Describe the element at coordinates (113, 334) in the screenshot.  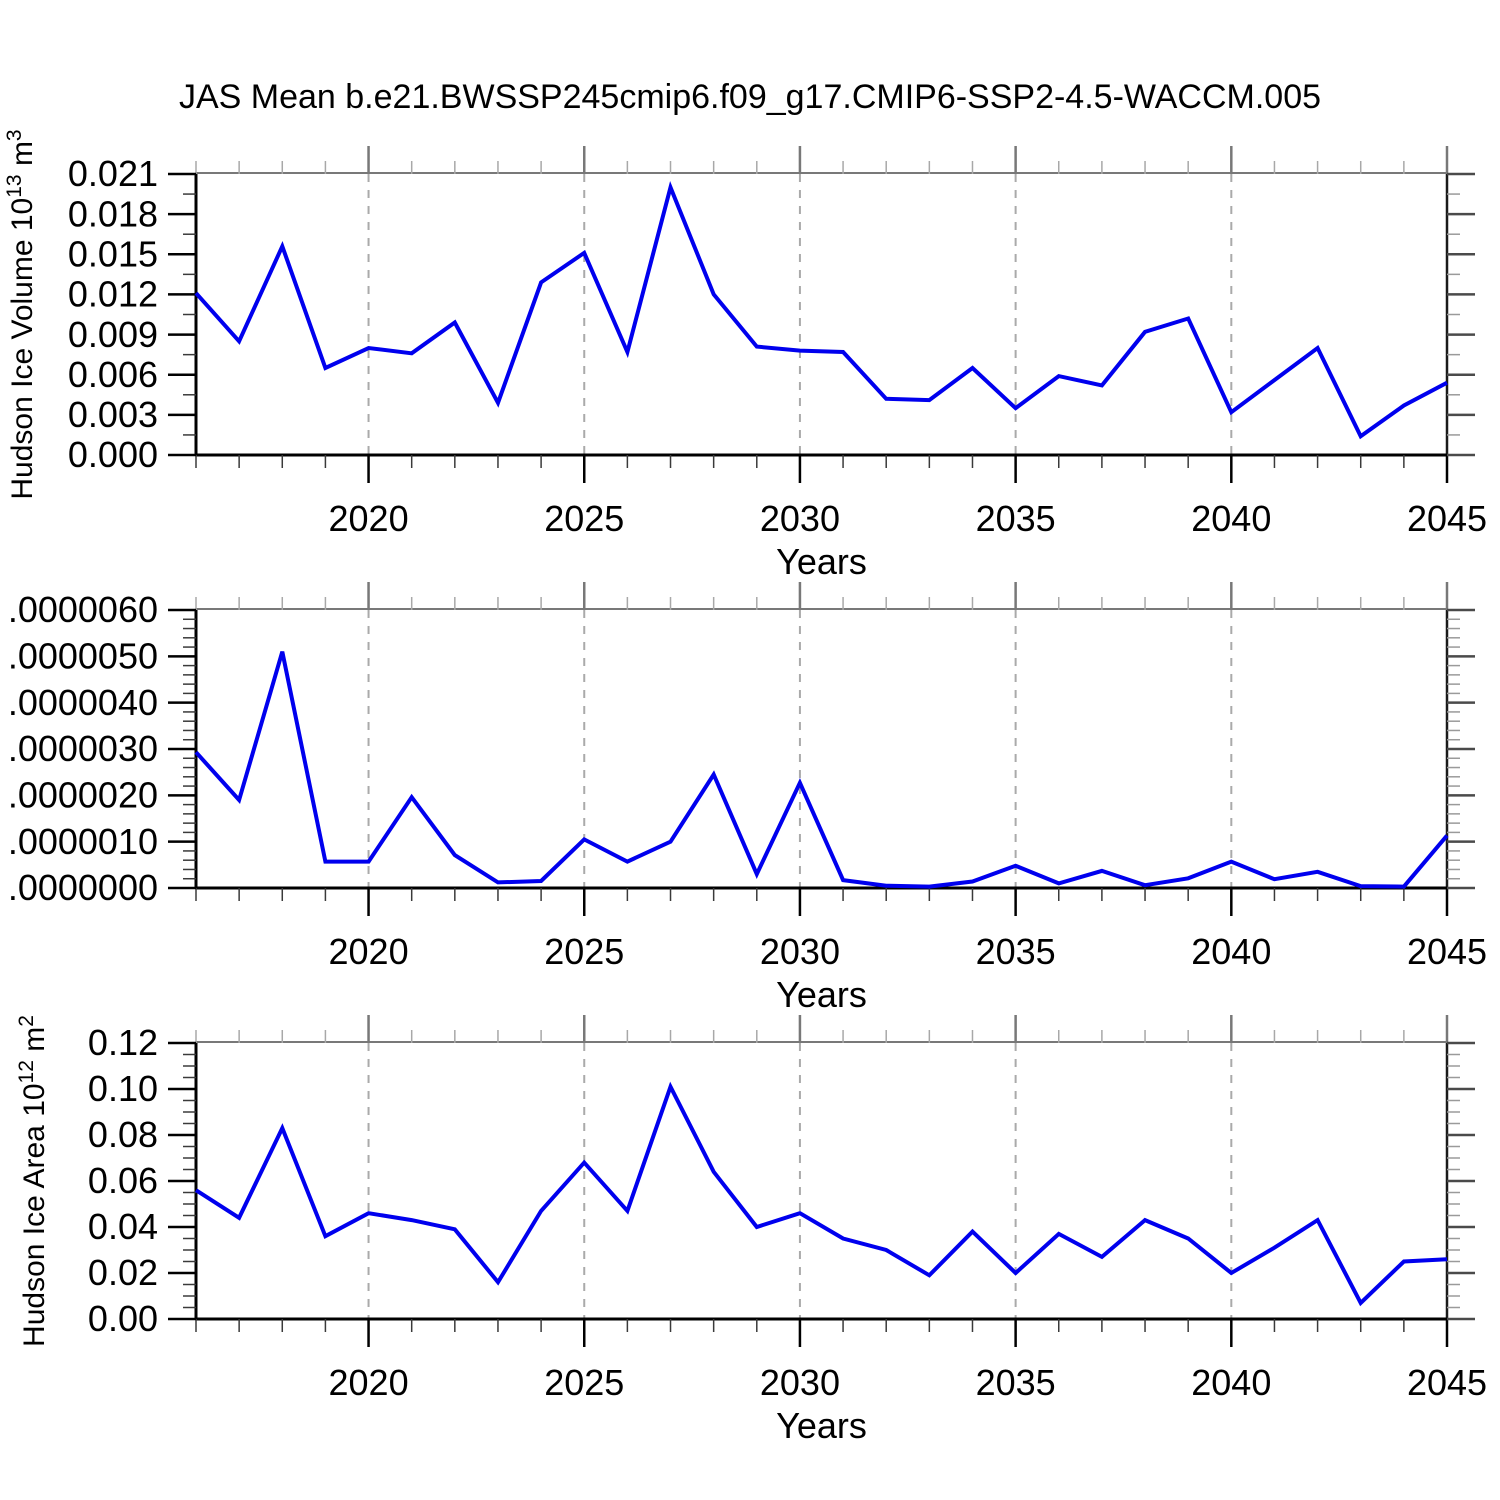
I see `y-tick-label: 0.009` at that location.